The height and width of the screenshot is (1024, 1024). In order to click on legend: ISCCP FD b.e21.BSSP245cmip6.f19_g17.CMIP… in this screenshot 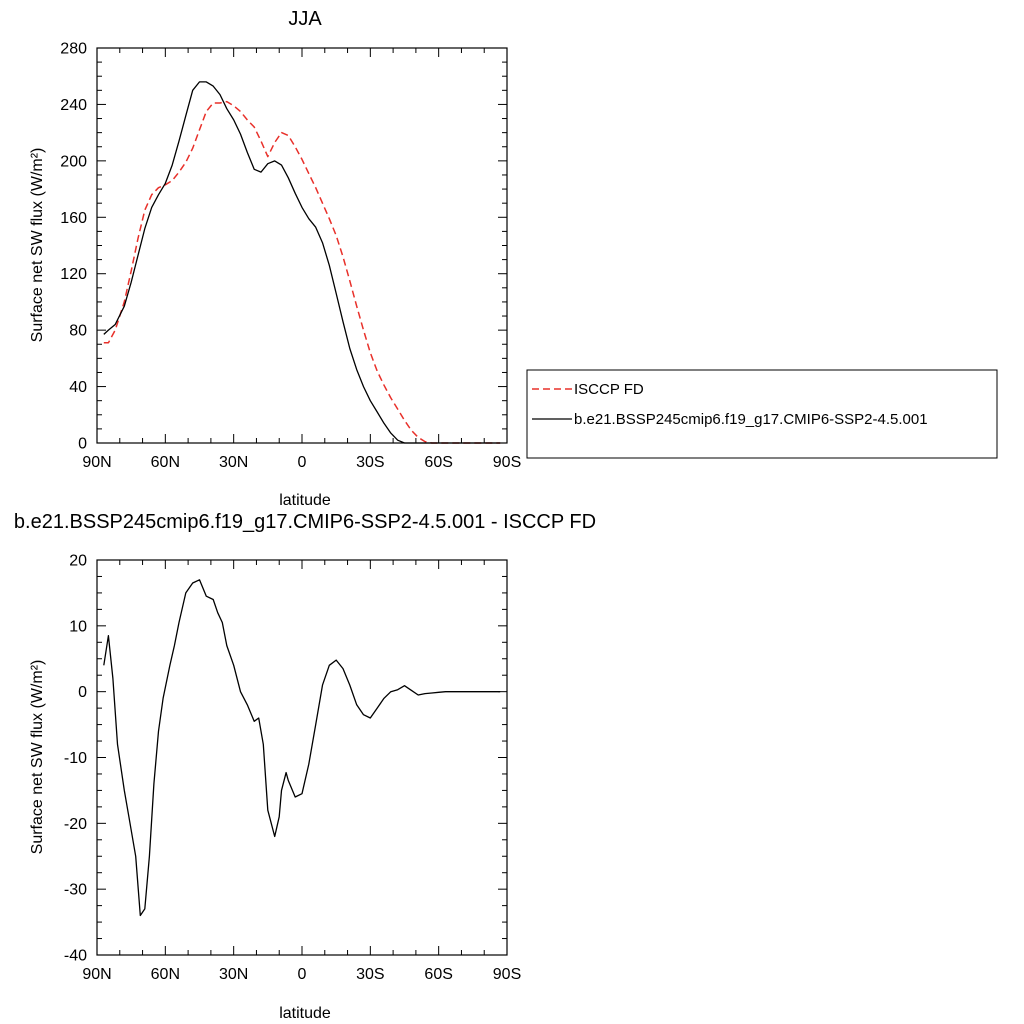, I will do `click(762, 414)`.